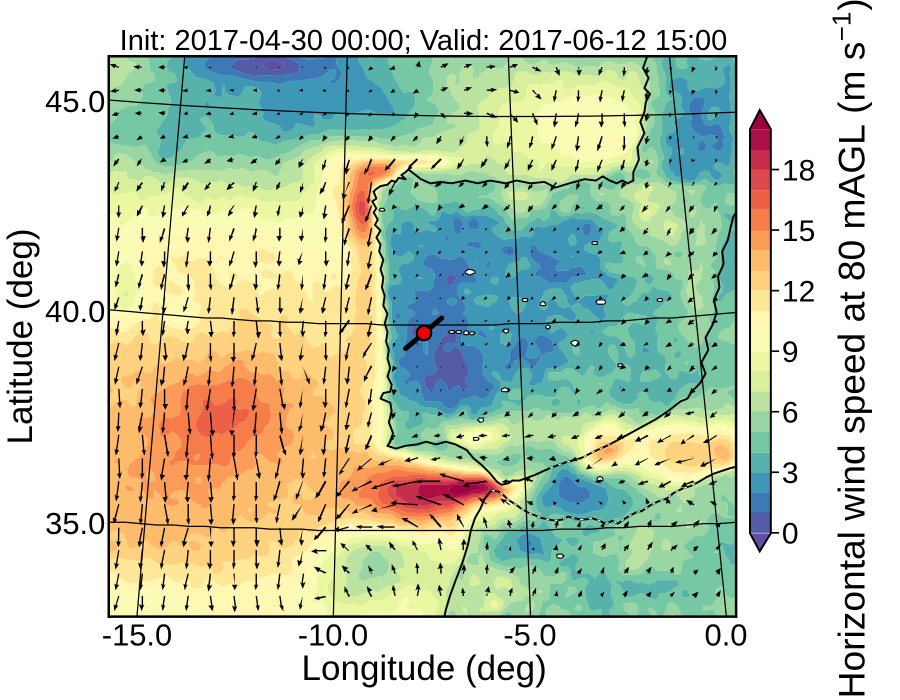  Describe the element at coordinates (798, 292) in the screenshot. I see `svg-text: 12` at that location.